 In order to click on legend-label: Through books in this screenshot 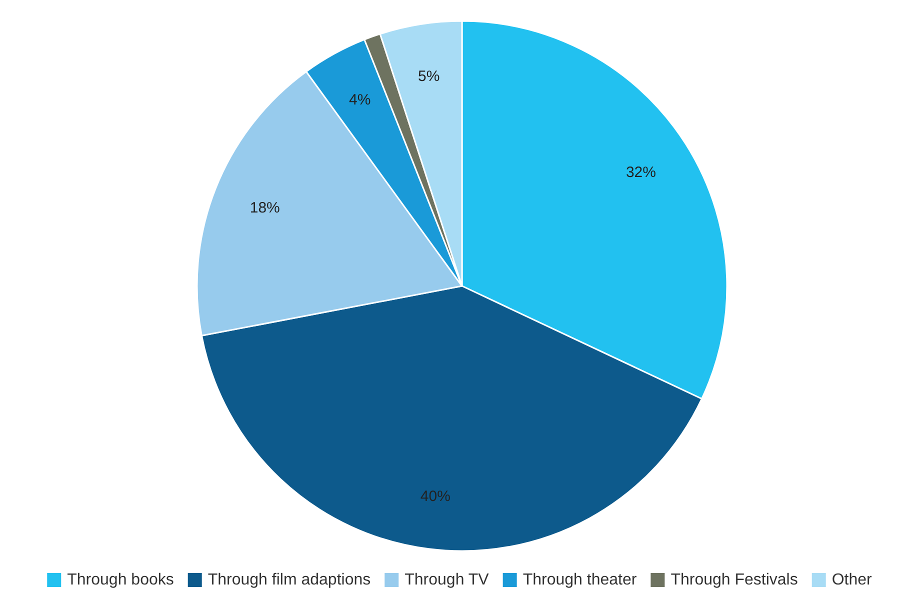, I will do `click(120, 580)`.